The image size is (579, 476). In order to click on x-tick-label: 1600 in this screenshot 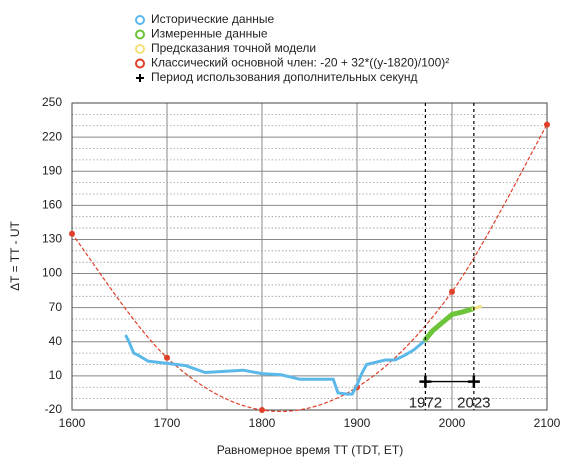, I will do `click(72, 423)`.